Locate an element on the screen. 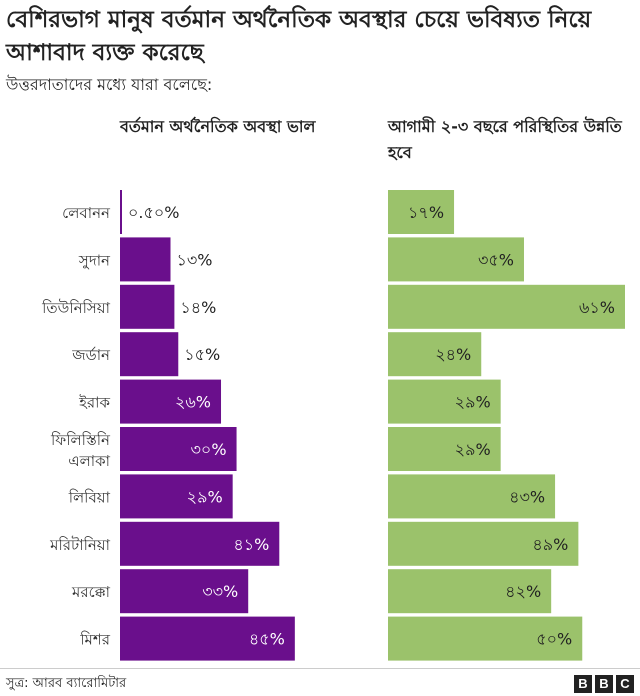  data-label-current: ৪৫% is located at coordinates (267, 639).